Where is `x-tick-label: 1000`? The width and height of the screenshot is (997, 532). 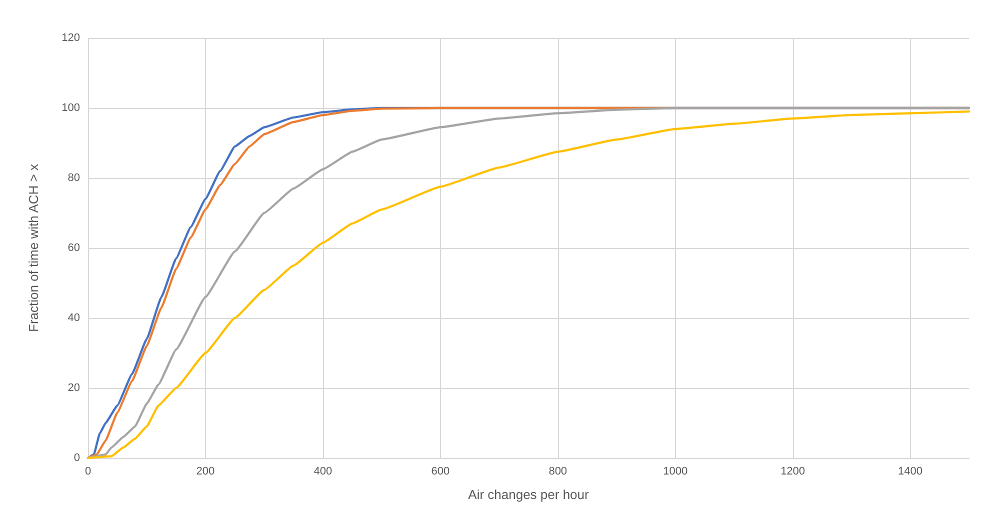 x-tick-label: 1000 is located at coordinates (675, 472).